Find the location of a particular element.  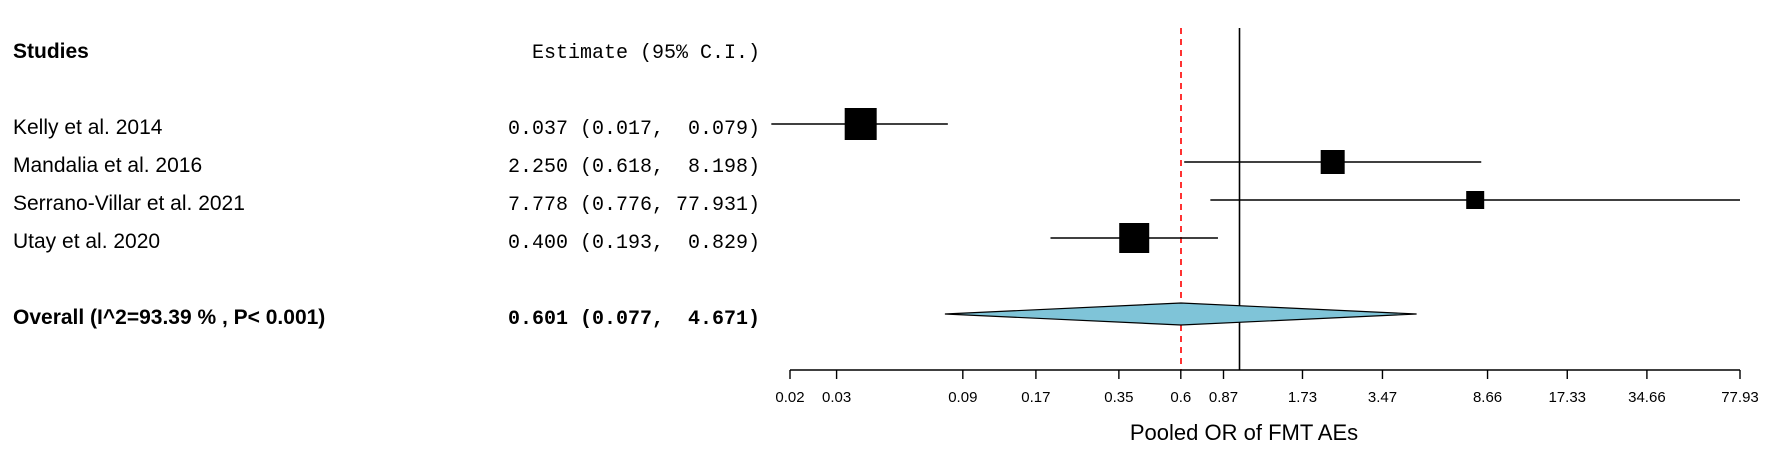

x-tick-label: 0.17 is located at coordinates (1035, 397).